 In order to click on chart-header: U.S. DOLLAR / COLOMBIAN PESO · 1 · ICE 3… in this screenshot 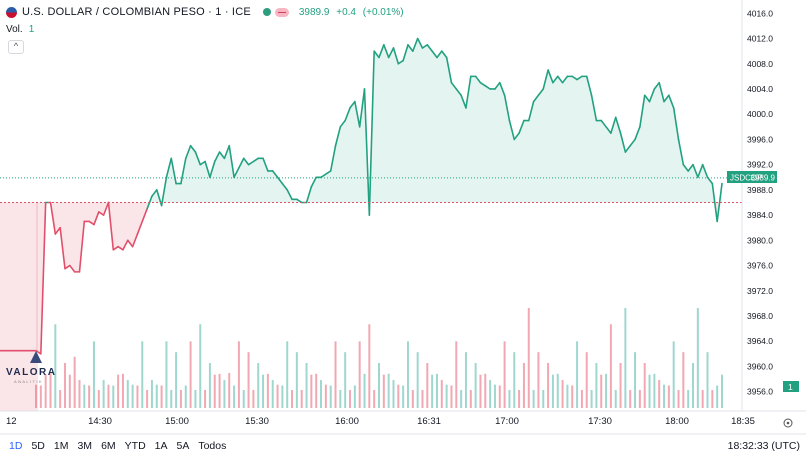, I will do `click(207, 12)`.